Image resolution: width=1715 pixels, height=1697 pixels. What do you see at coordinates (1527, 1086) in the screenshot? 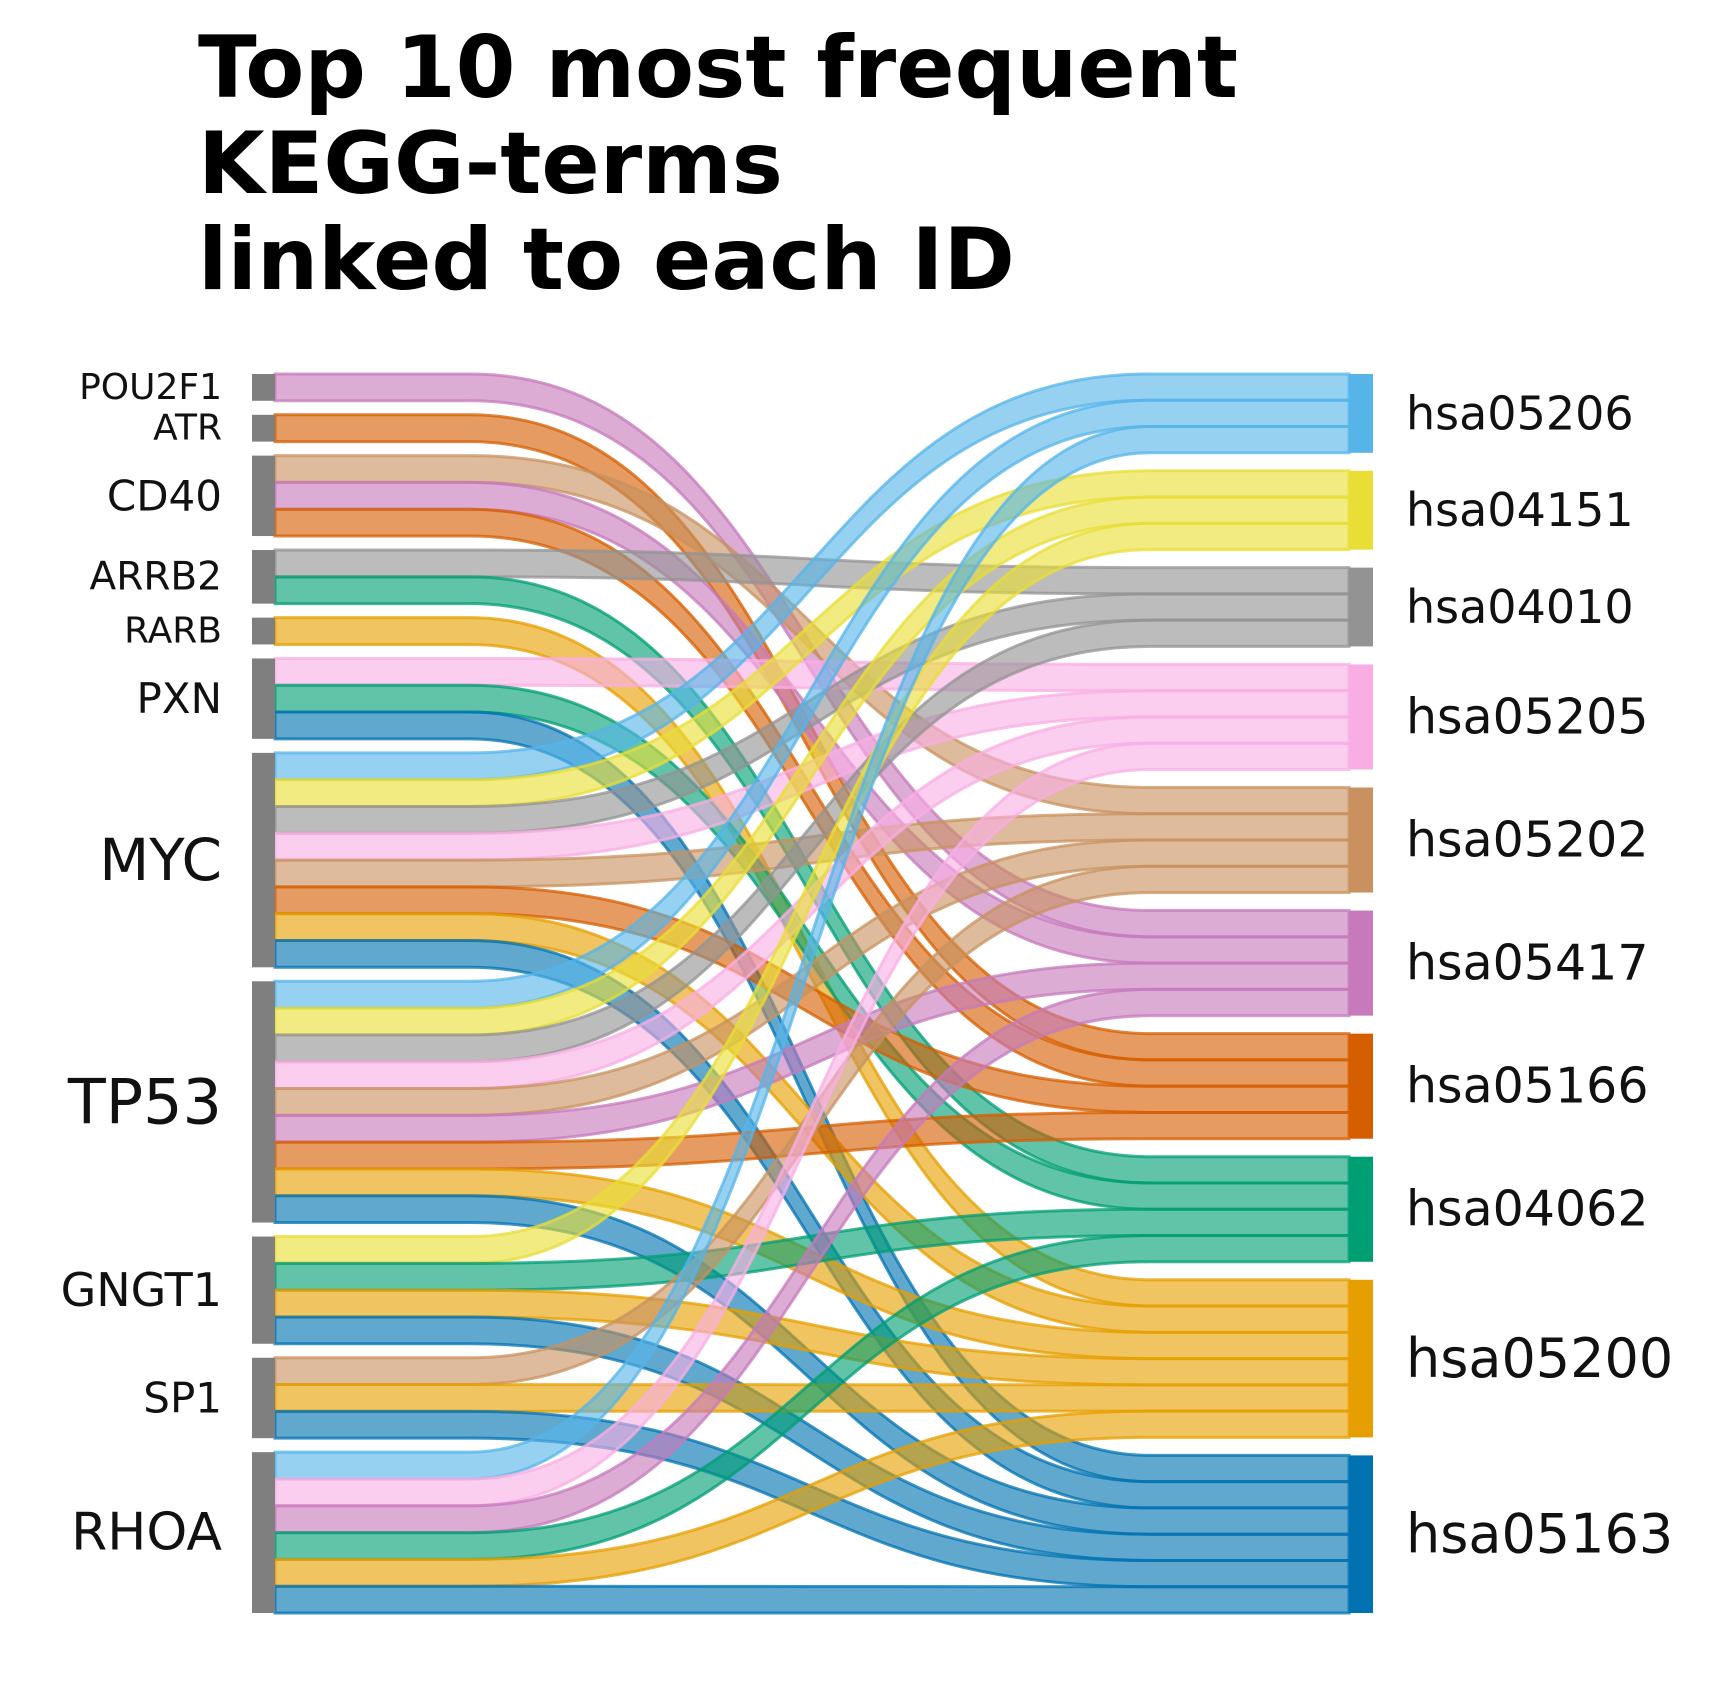
I see `target-label-hsa05166: hsa05166` at bounding box center [1527, 1086].